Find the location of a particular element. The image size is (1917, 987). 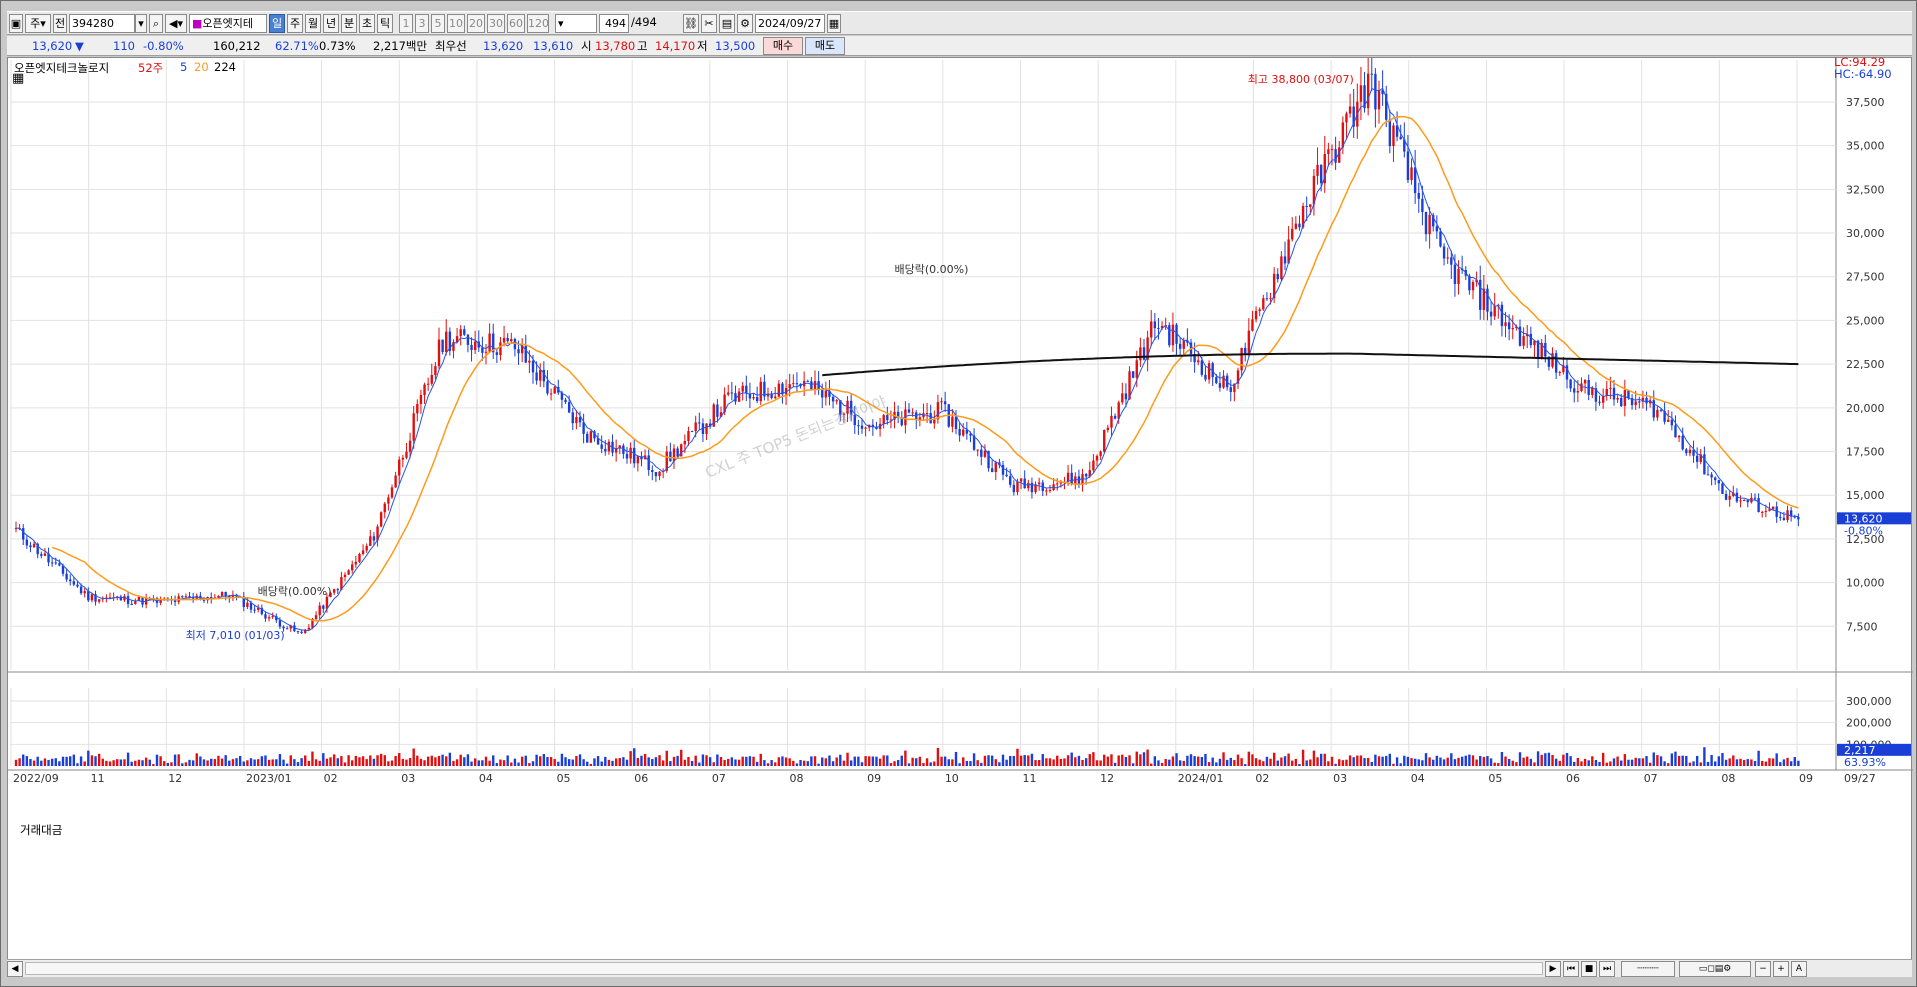

count-input: 494 is located at coordinates (614, 23).